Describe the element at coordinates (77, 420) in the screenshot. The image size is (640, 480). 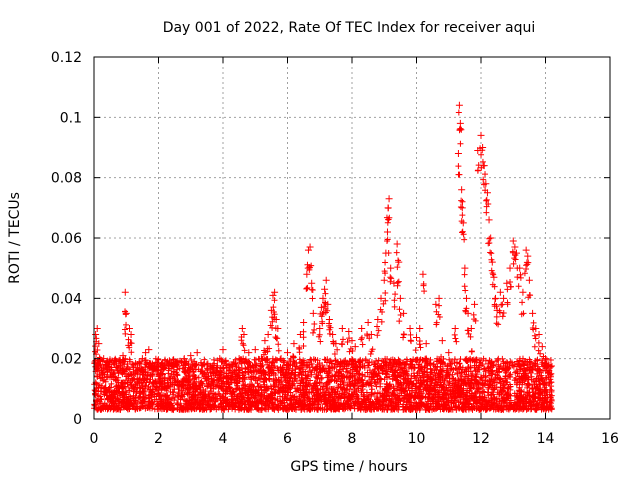
I see `y-tick-label: 0` at that location.